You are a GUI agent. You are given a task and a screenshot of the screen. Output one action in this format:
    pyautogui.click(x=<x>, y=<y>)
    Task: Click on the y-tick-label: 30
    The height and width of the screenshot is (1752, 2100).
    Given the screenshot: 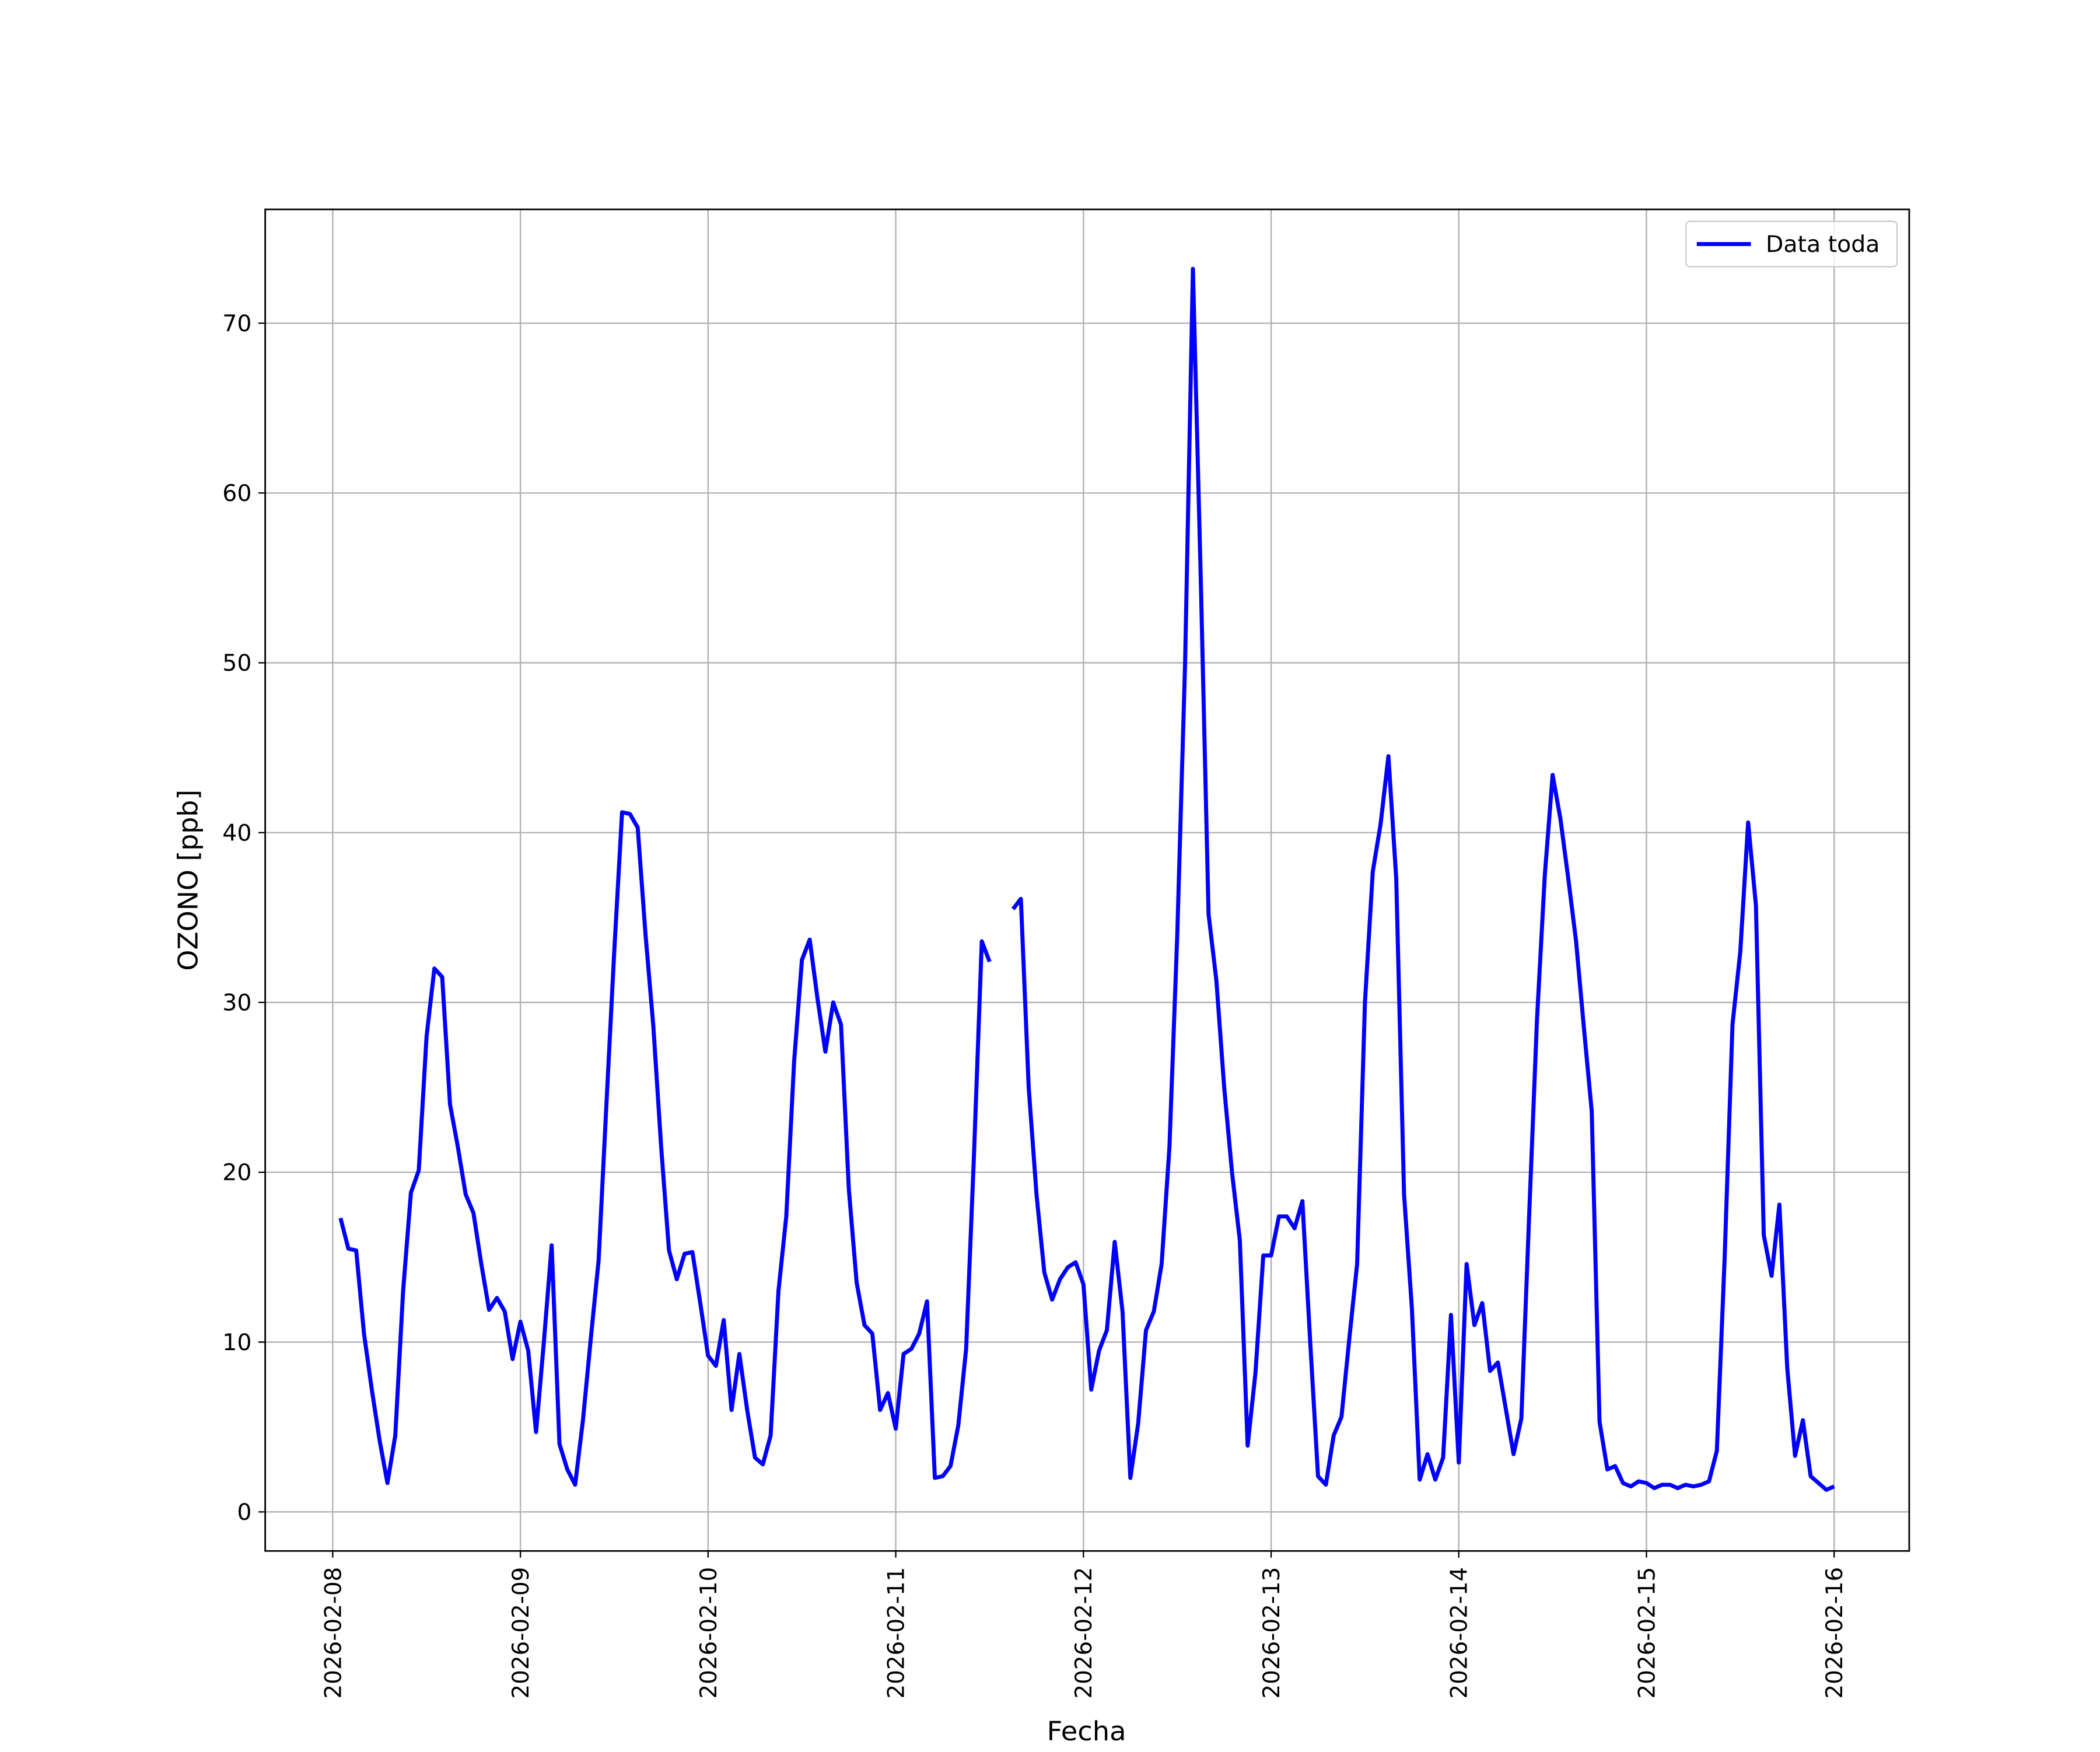 What is the action you would take?
    pyautogui.click(x=236, y=1003)
    